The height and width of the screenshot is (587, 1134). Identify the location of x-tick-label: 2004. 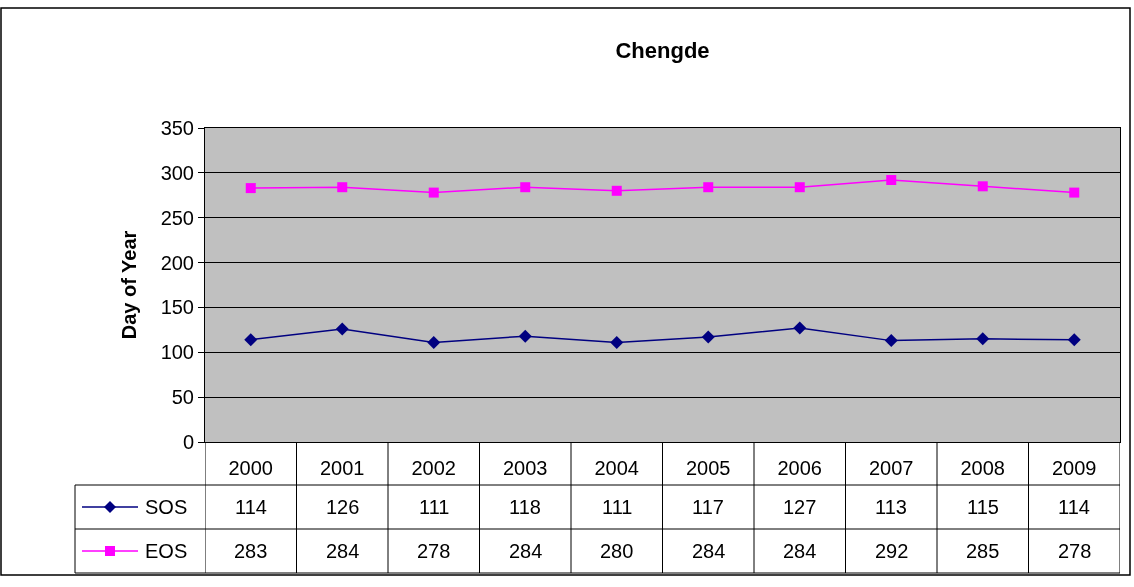
(616, 468).